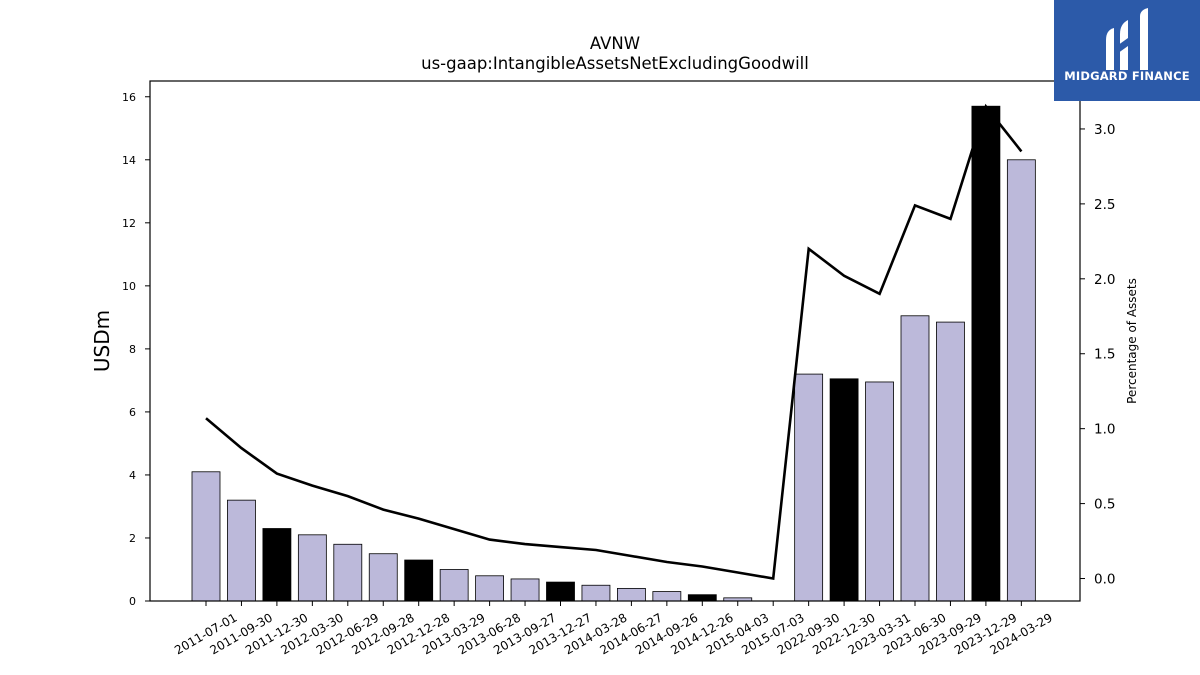 The image size is (1200, 675). I want to click on y2-tick-label: 3.0, so click(1104, 130).